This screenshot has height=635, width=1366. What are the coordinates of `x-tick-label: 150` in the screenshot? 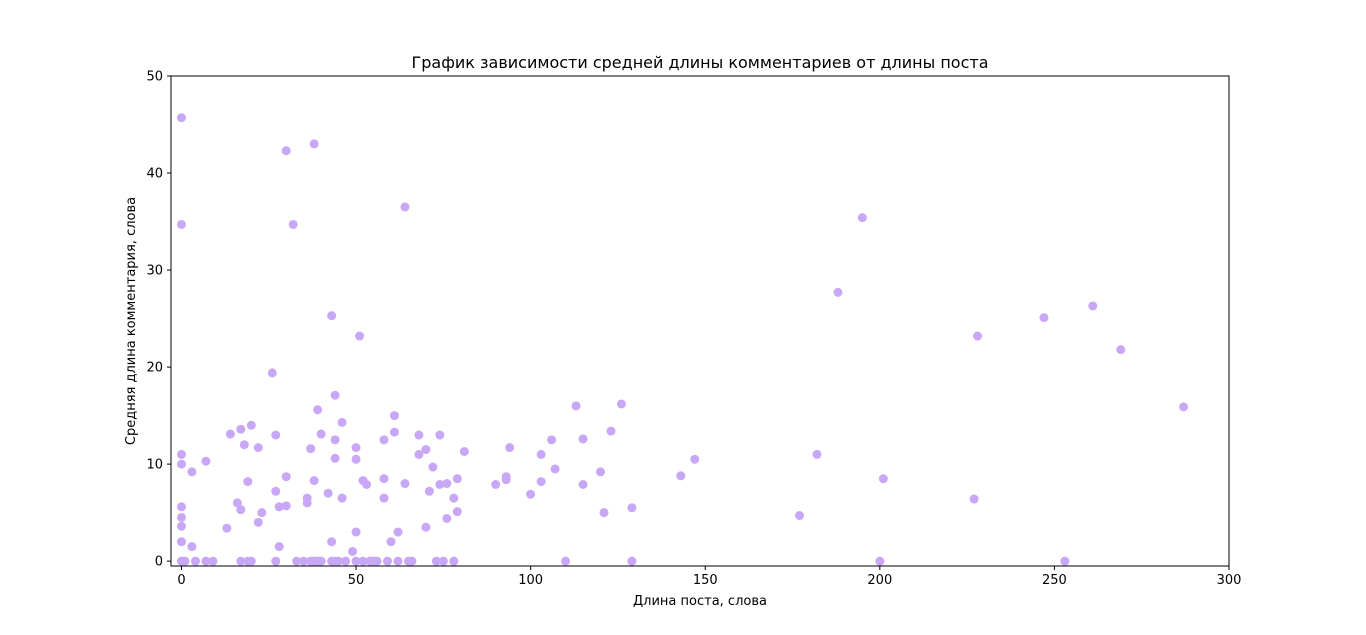 It's located at (705, 580).